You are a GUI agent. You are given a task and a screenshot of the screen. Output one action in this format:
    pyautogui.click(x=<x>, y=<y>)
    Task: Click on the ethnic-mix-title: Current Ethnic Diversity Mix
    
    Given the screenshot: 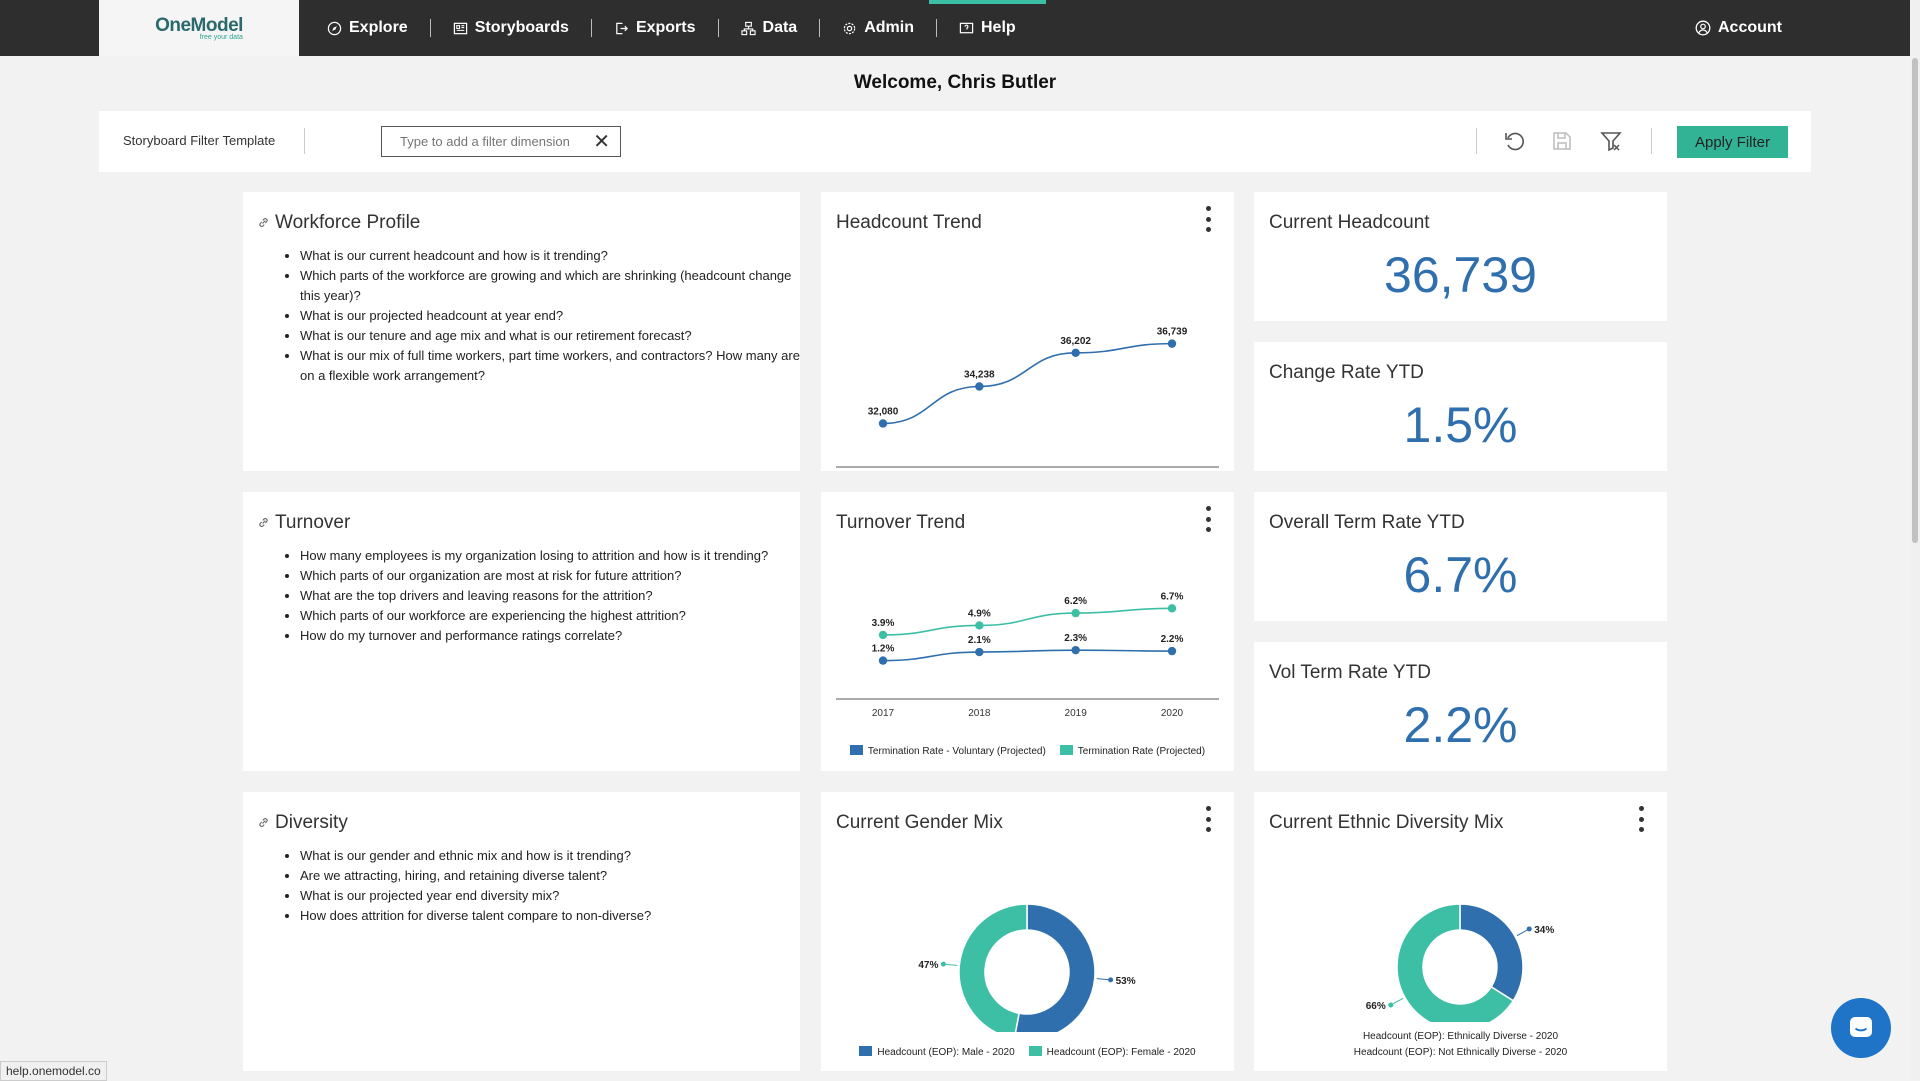 What is the action you would take?
    pyautogui.click(x=1386, y=822)
    